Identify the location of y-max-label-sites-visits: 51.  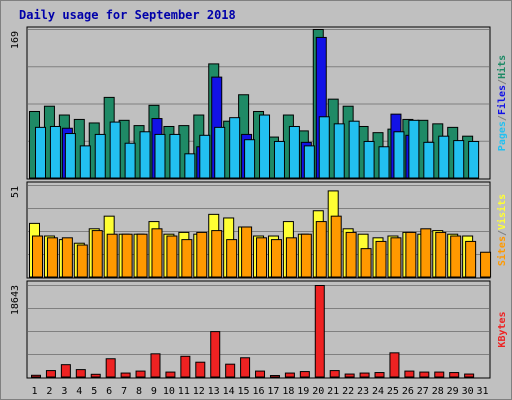
(15, 192).